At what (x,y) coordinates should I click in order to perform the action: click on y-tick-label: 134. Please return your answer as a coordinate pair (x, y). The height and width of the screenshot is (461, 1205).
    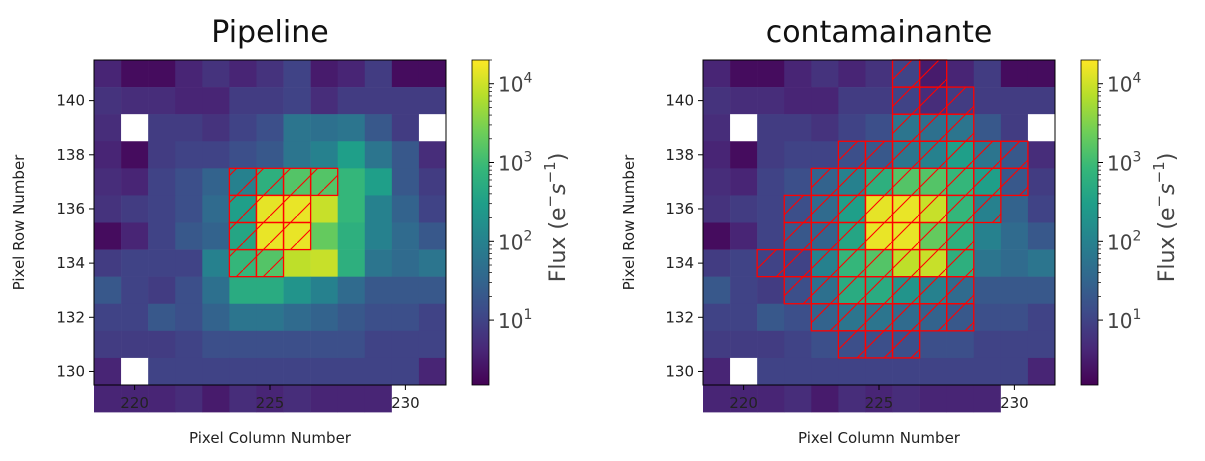
    Looking at the image, I should click on (679, 263).